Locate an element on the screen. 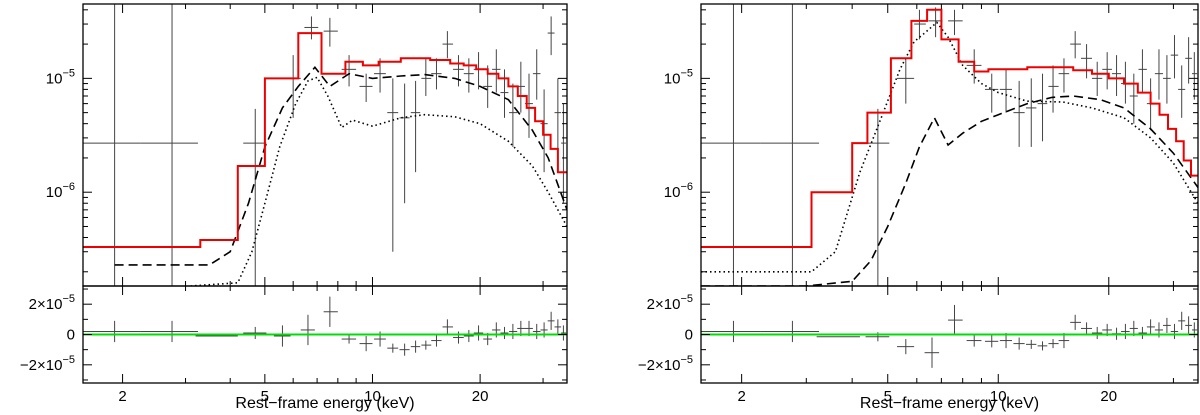 The width and height of the screenshot is (1200, 415). x-axis-title: Rest−frame energy (keV) is located at coordinates (324, 403).